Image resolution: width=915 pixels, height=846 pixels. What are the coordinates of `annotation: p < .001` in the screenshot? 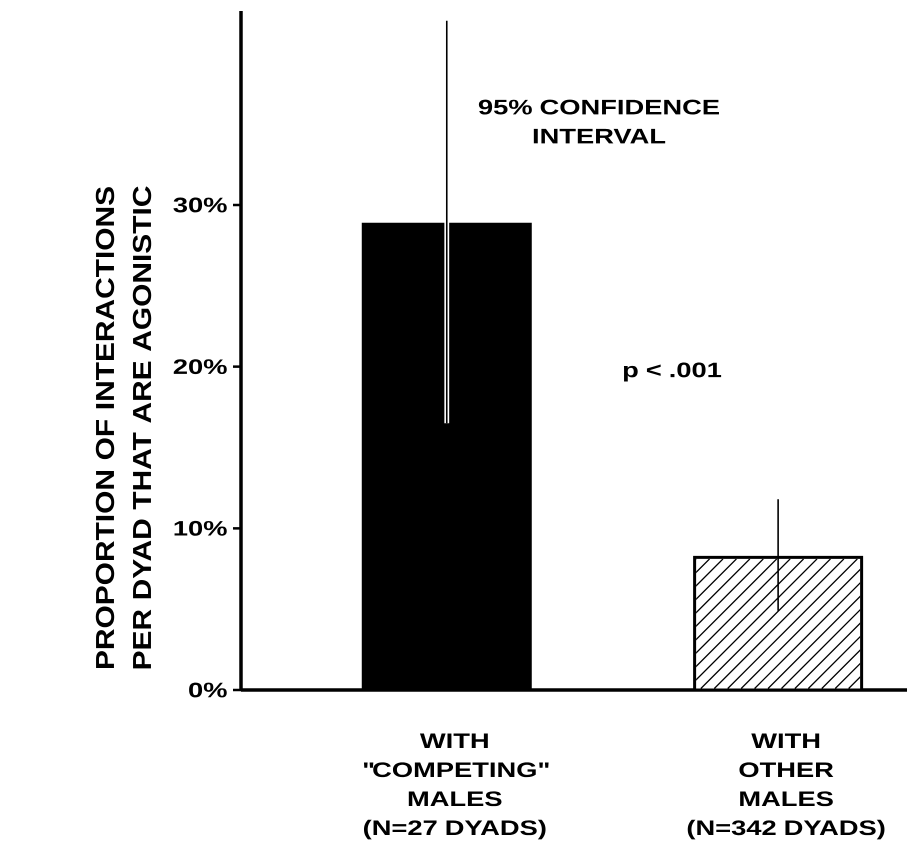 It's located at (673, 372).